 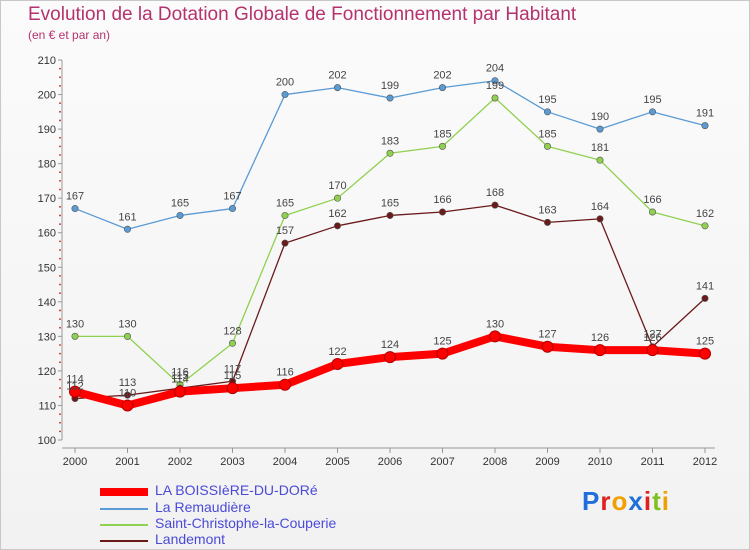 What do you see at coordinates (636, 501) in the screenshot?
I see `logo-letter: x` at bounding box center [636, 501].